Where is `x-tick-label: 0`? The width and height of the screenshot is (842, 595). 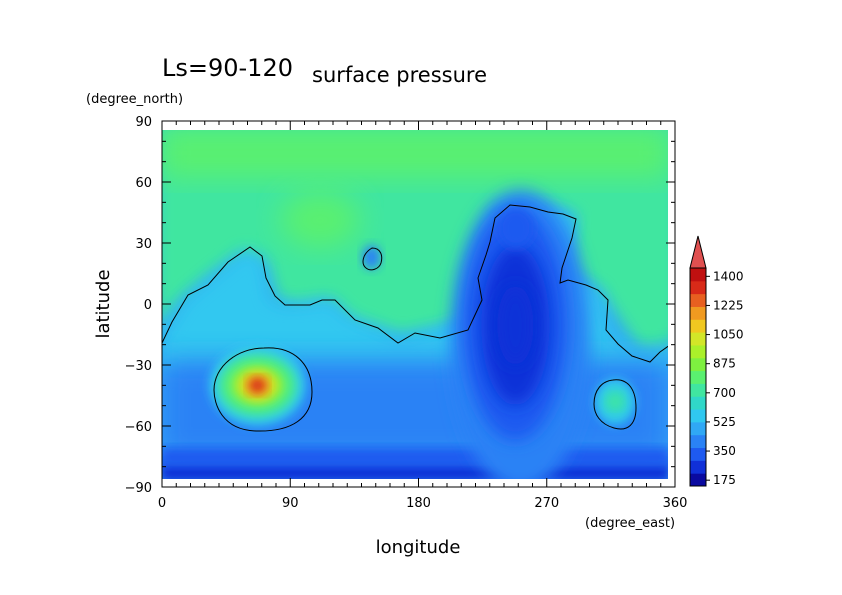
x-tick-label: 0 is located at coordinates (162, 503).